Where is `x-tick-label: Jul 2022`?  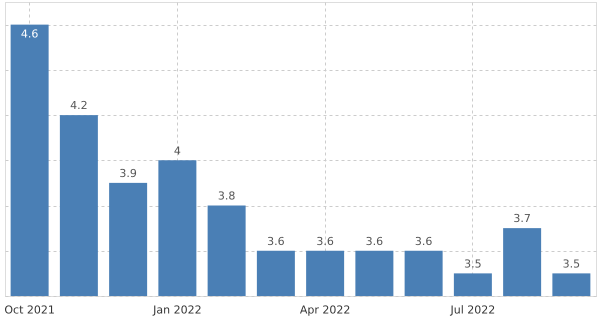
x-tick-label: Jul 2022 is located at coordinates (472, 310).